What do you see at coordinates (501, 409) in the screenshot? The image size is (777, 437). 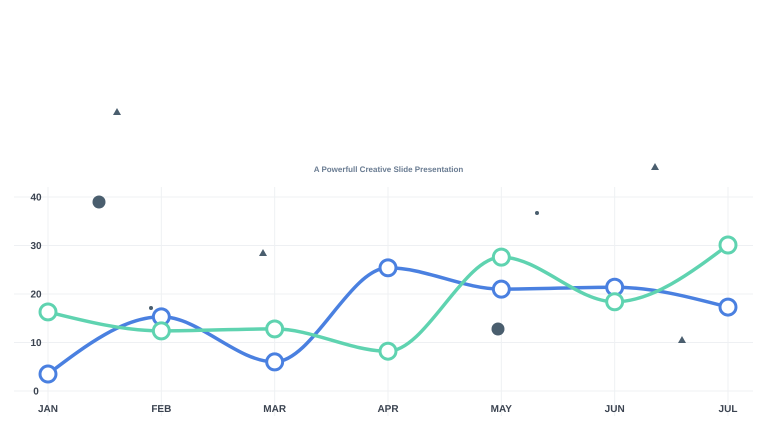 I see `x-tick-label: MAY` at bounding box center [501, 409].